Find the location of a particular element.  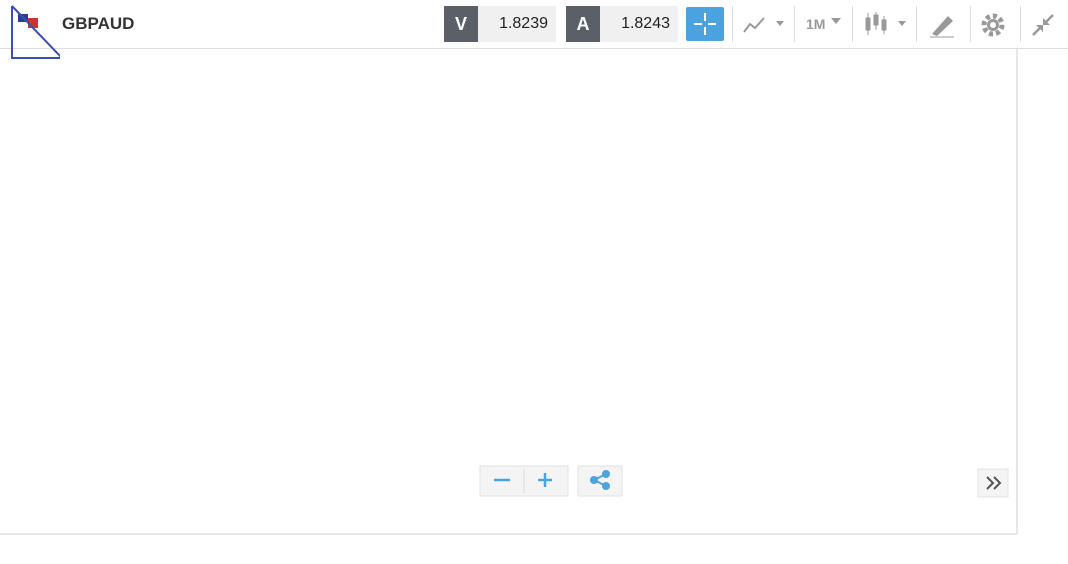

crosshair-icon is located at coordinates (705, 24).